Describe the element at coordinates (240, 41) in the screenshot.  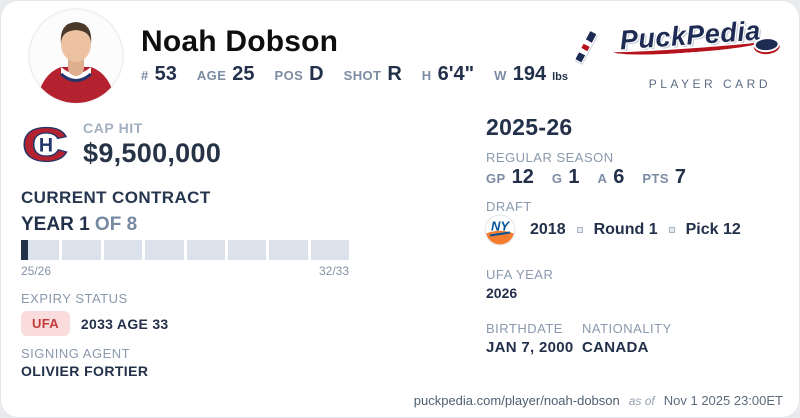
I see `player-name: Noah Dobson` at that location.